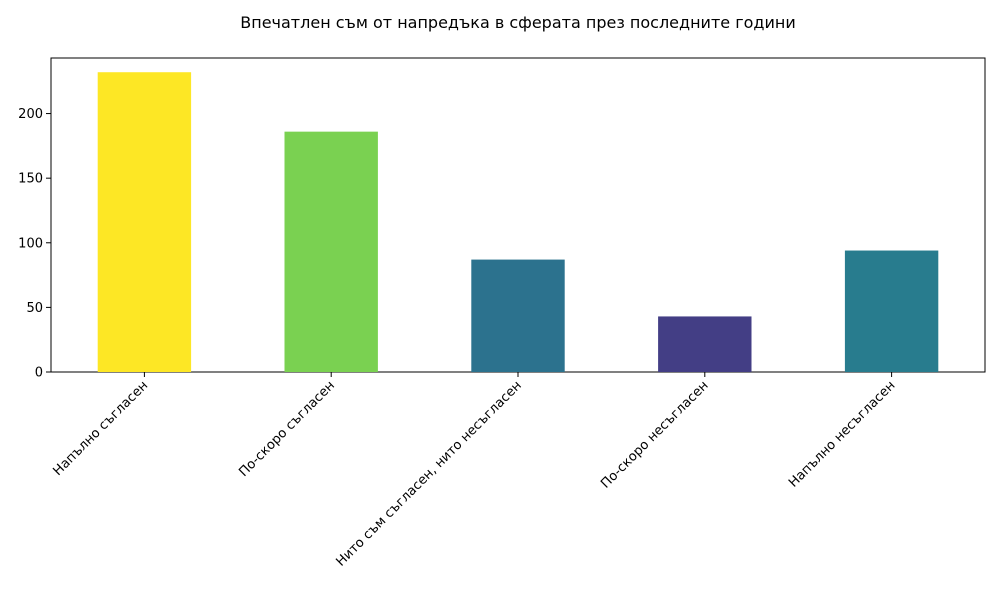  Describe the element at coordinates (842, 434) in the screenshot. I see `x-tick-label: Напълно несъгласен` at that location.